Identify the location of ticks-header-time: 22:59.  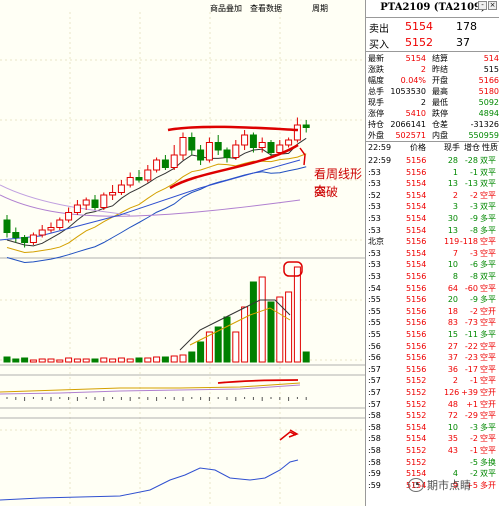
(380, 147).